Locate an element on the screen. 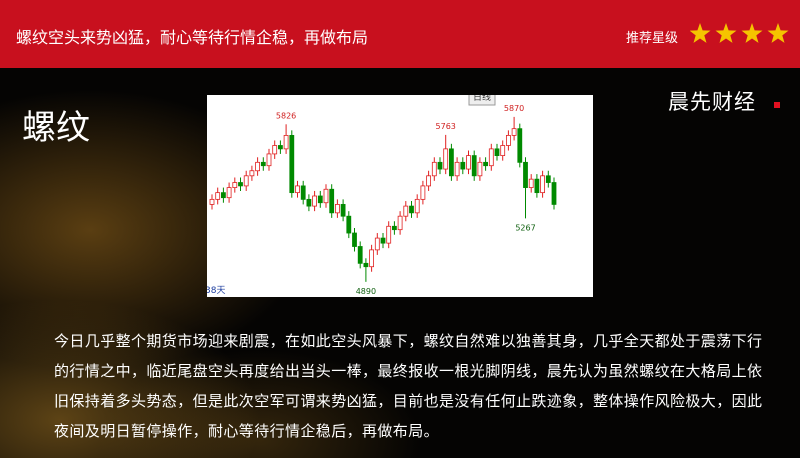 The image size is (800, 458). period-button-label: 日线 is located at coordinates (482, 99).